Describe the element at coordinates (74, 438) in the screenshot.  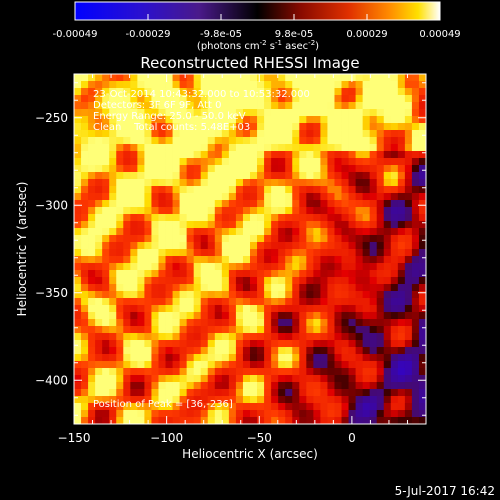
I see `x-tick-label: −150` at that location.